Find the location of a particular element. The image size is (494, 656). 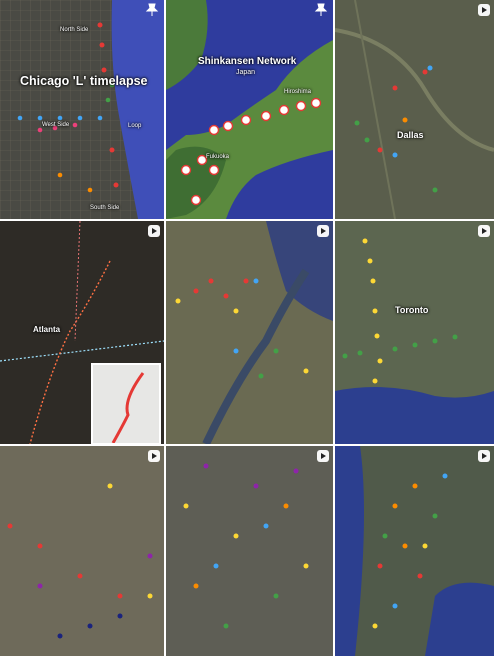

tile-title: Atlanta is located at coordinates (47, 329).